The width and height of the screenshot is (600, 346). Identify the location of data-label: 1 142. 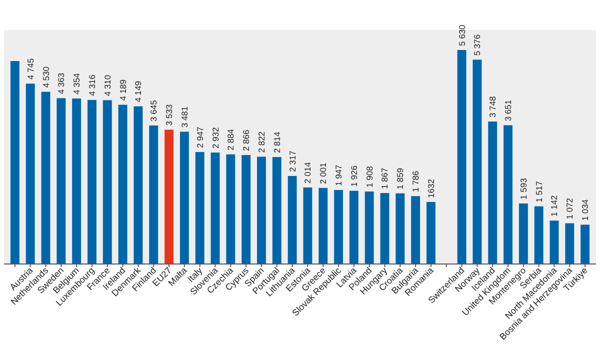
(554, 206).